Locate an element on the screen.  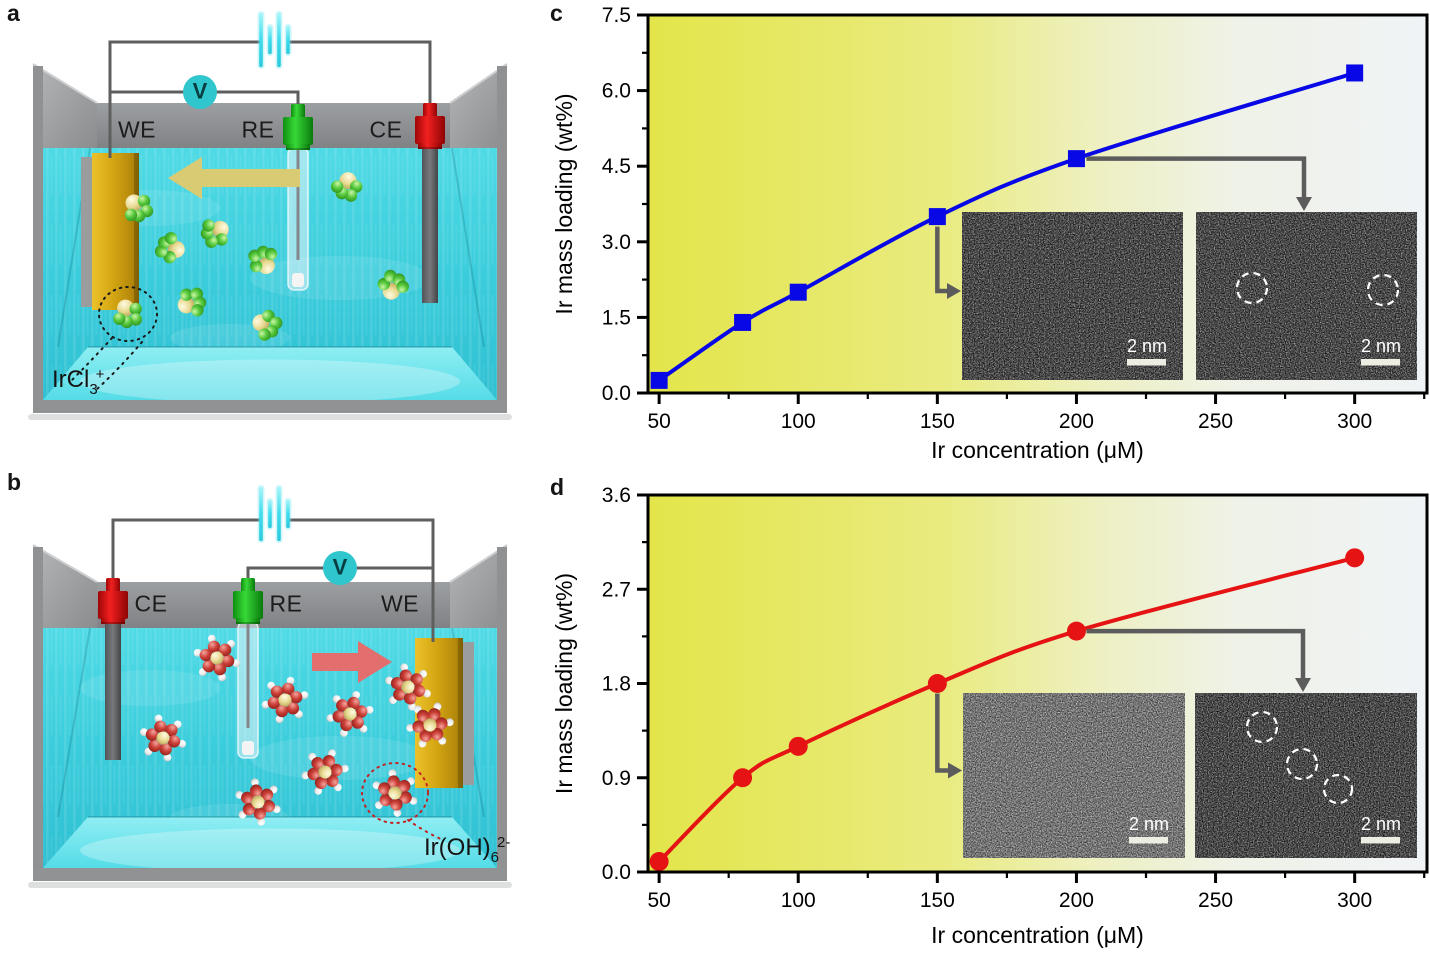
electrode-label-we-a: WE is located at coordinates (137, 129).